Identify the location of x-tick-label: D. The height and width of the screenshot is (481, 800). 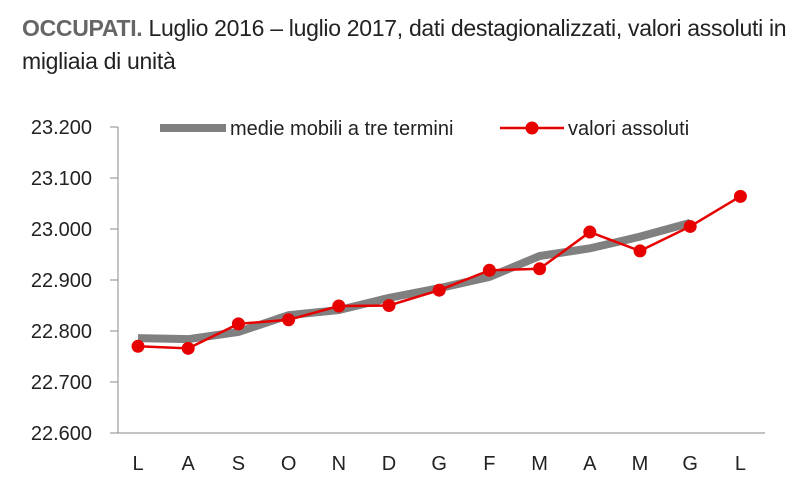
(389, 464).